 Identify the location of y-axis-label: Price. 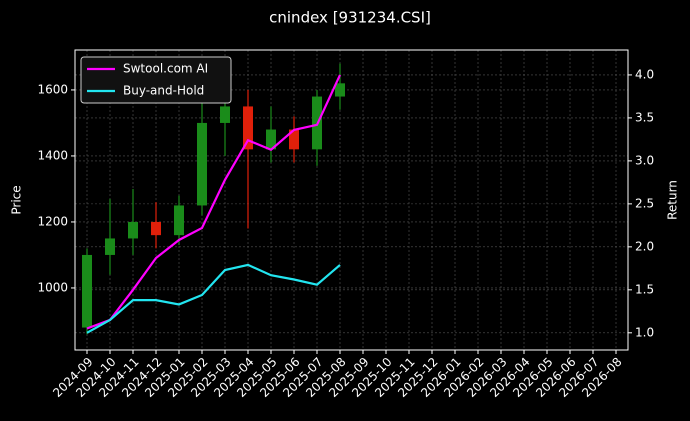
(17, 199).